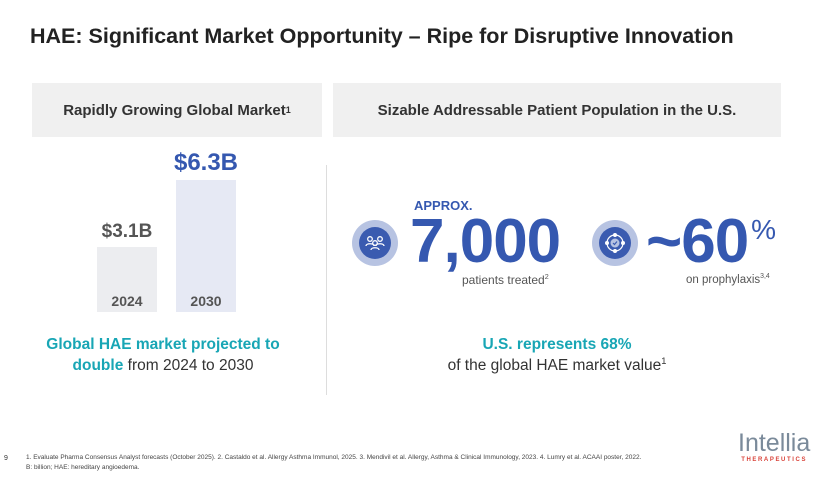  I want to click on summary-line1: U.S. represents 68%, so click(557, 344).